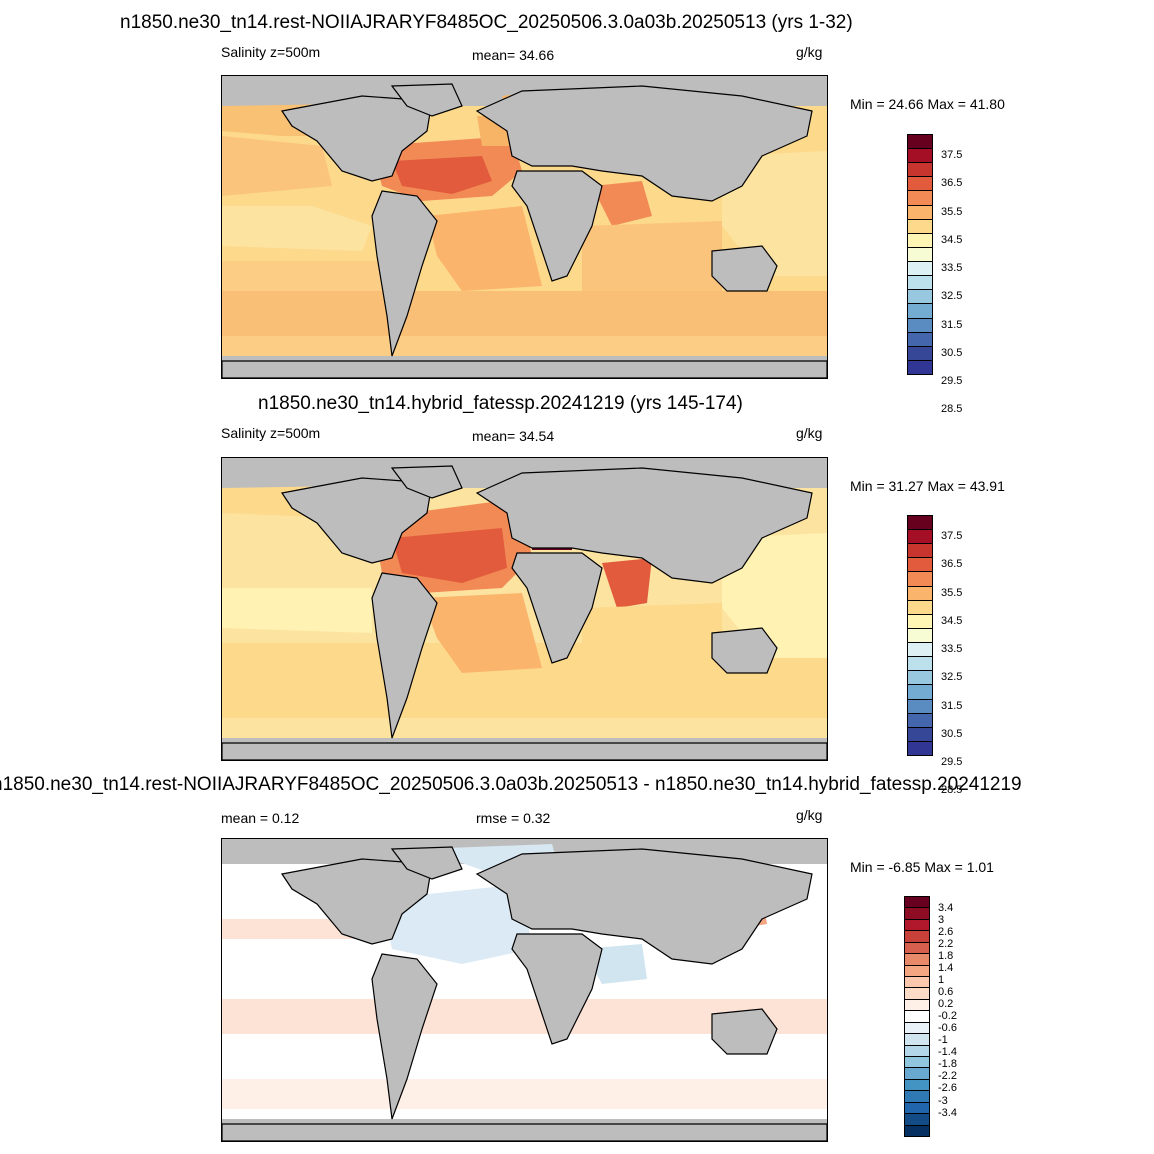 The height and width of the screenshot is (1154, 1154). Describe the element at coordinates (946, 908) in the screenshot. I see `colorbar-label: 3.4` at that location.